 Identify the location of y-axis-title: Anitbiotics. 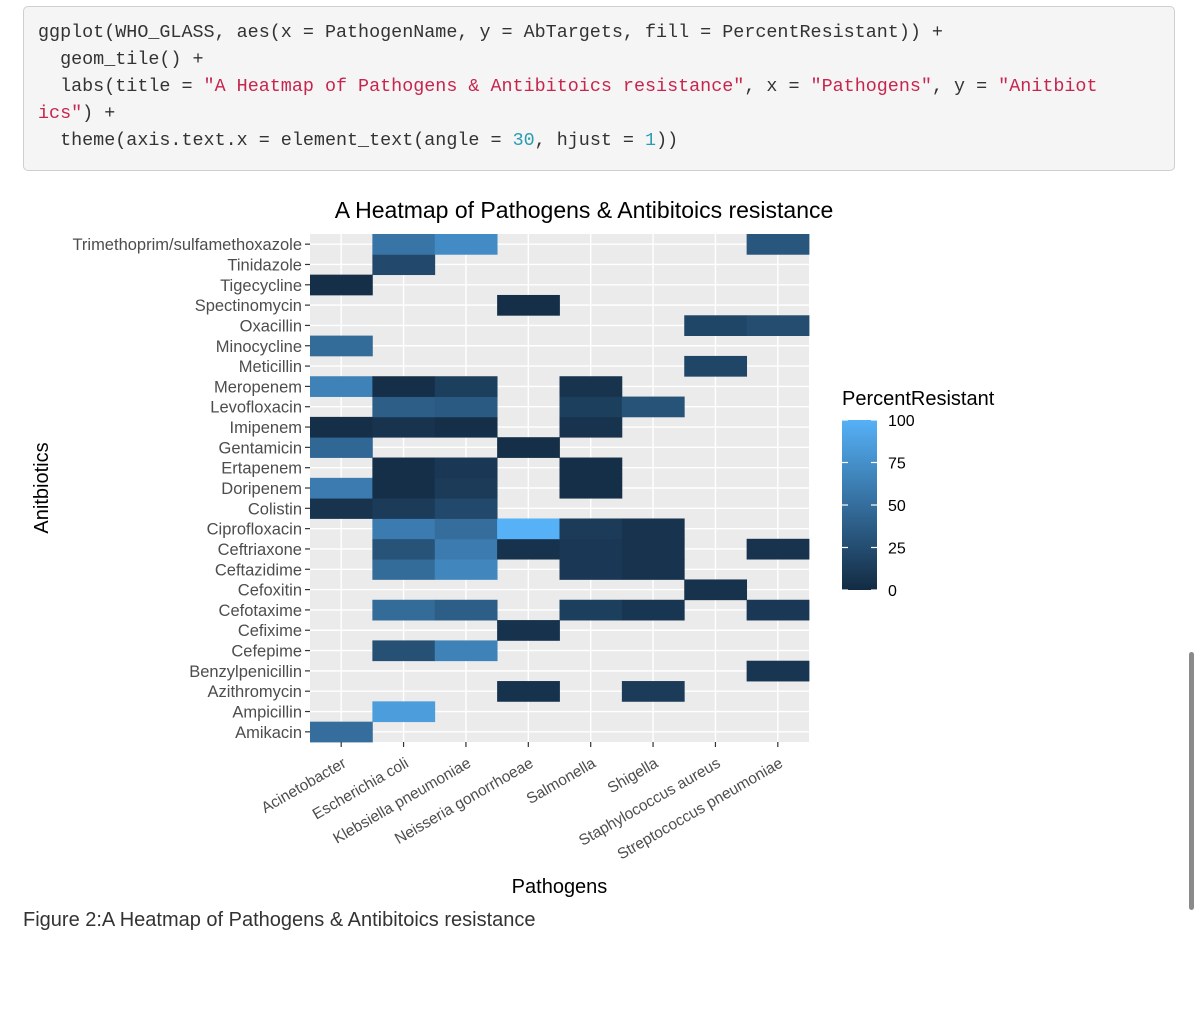
(42, 487).